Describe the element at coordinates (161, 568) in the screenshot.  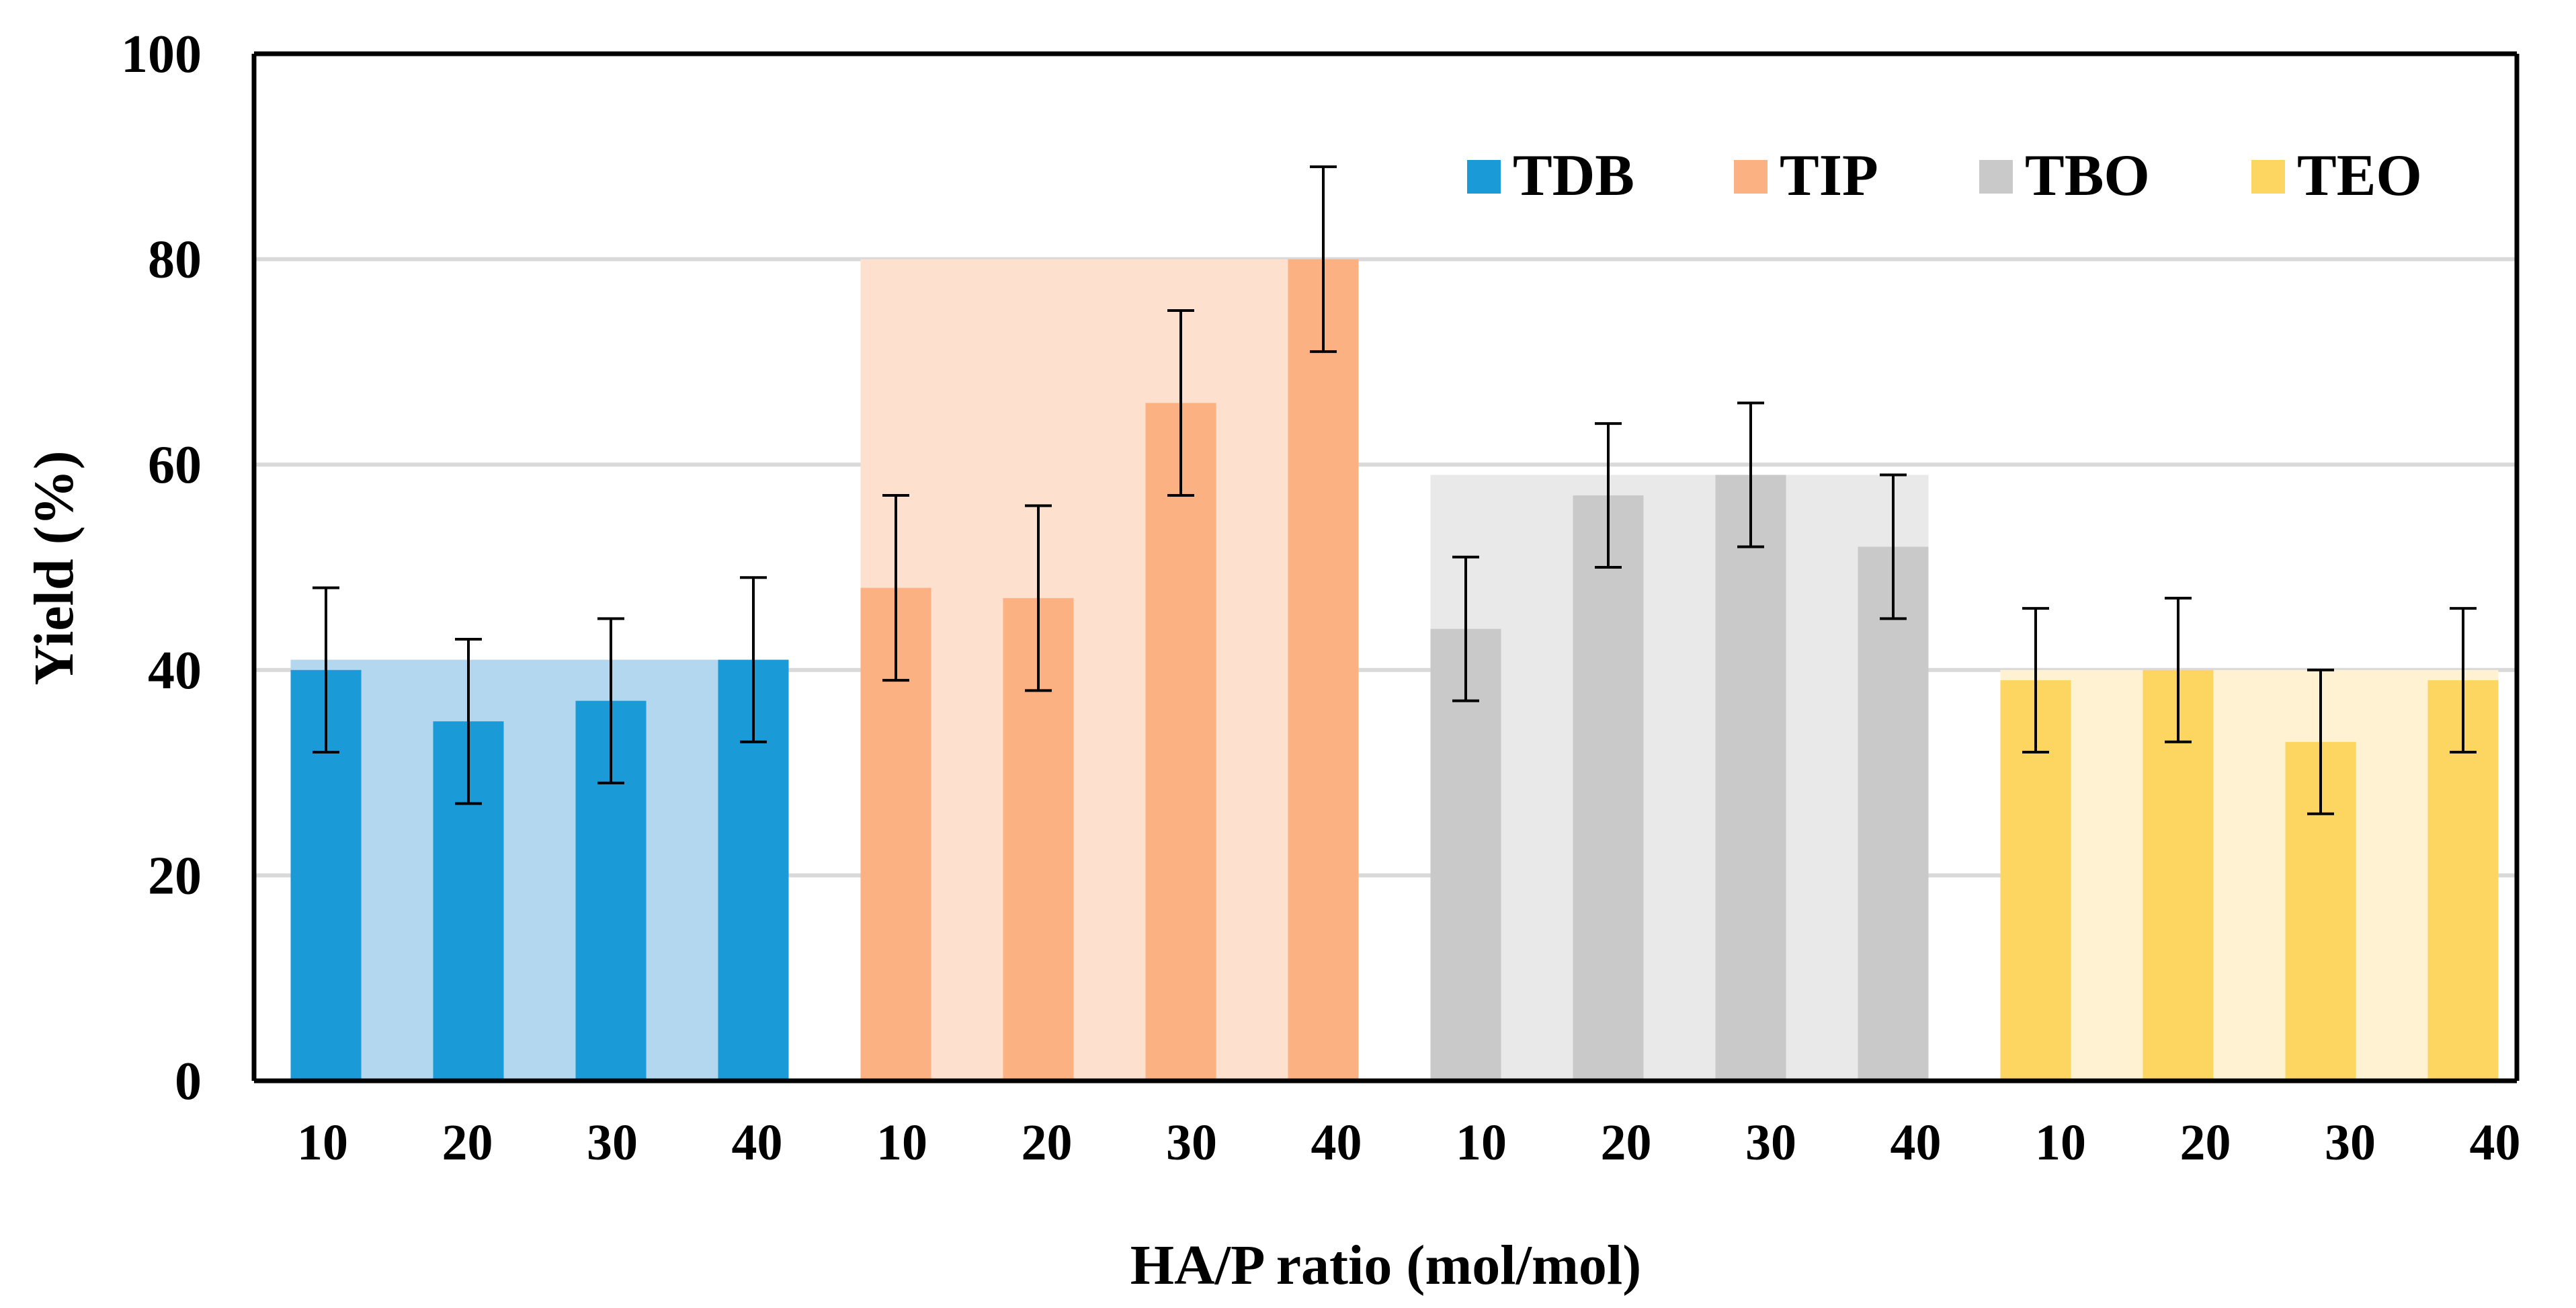
I see `y-tick-labels: 0 20 40 60 80 100` at that location.